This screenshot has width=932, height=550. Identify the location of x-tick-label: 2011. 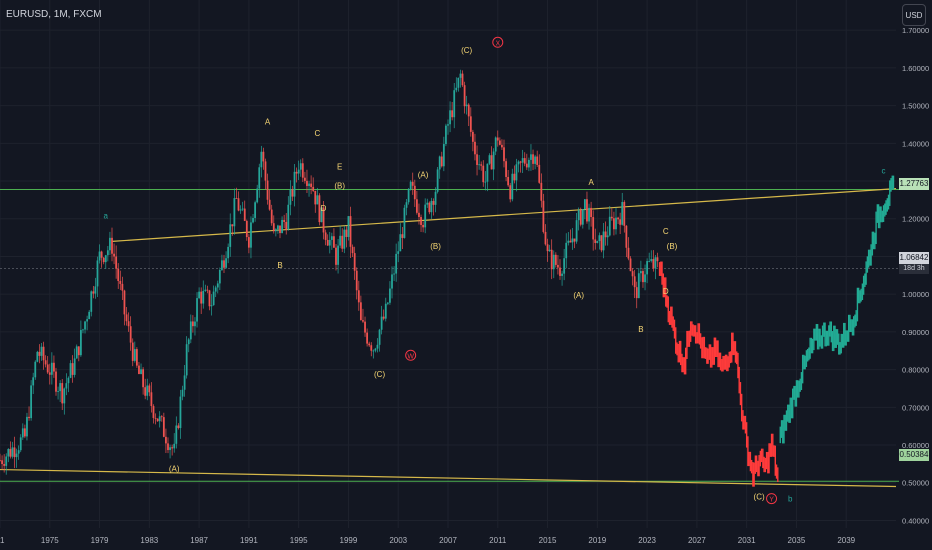
(498, 540).